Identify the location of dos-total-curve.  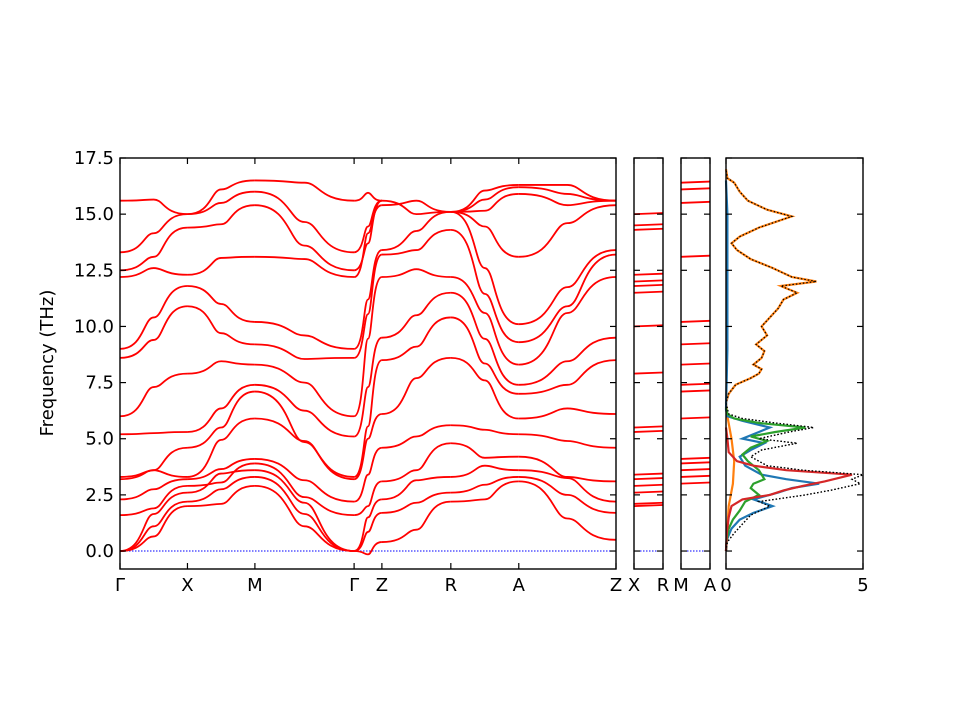
(794, 360).